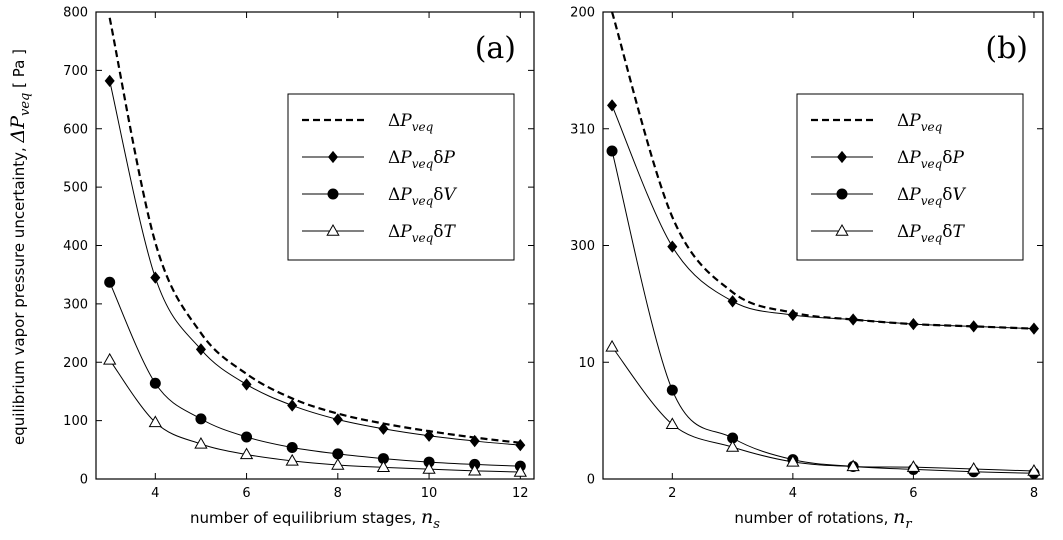 This screenshot has width=1063, height=540. Describe the element at coordinates (495, 48) in the screenshot. I see `panel-label-a: (a)` at that location.